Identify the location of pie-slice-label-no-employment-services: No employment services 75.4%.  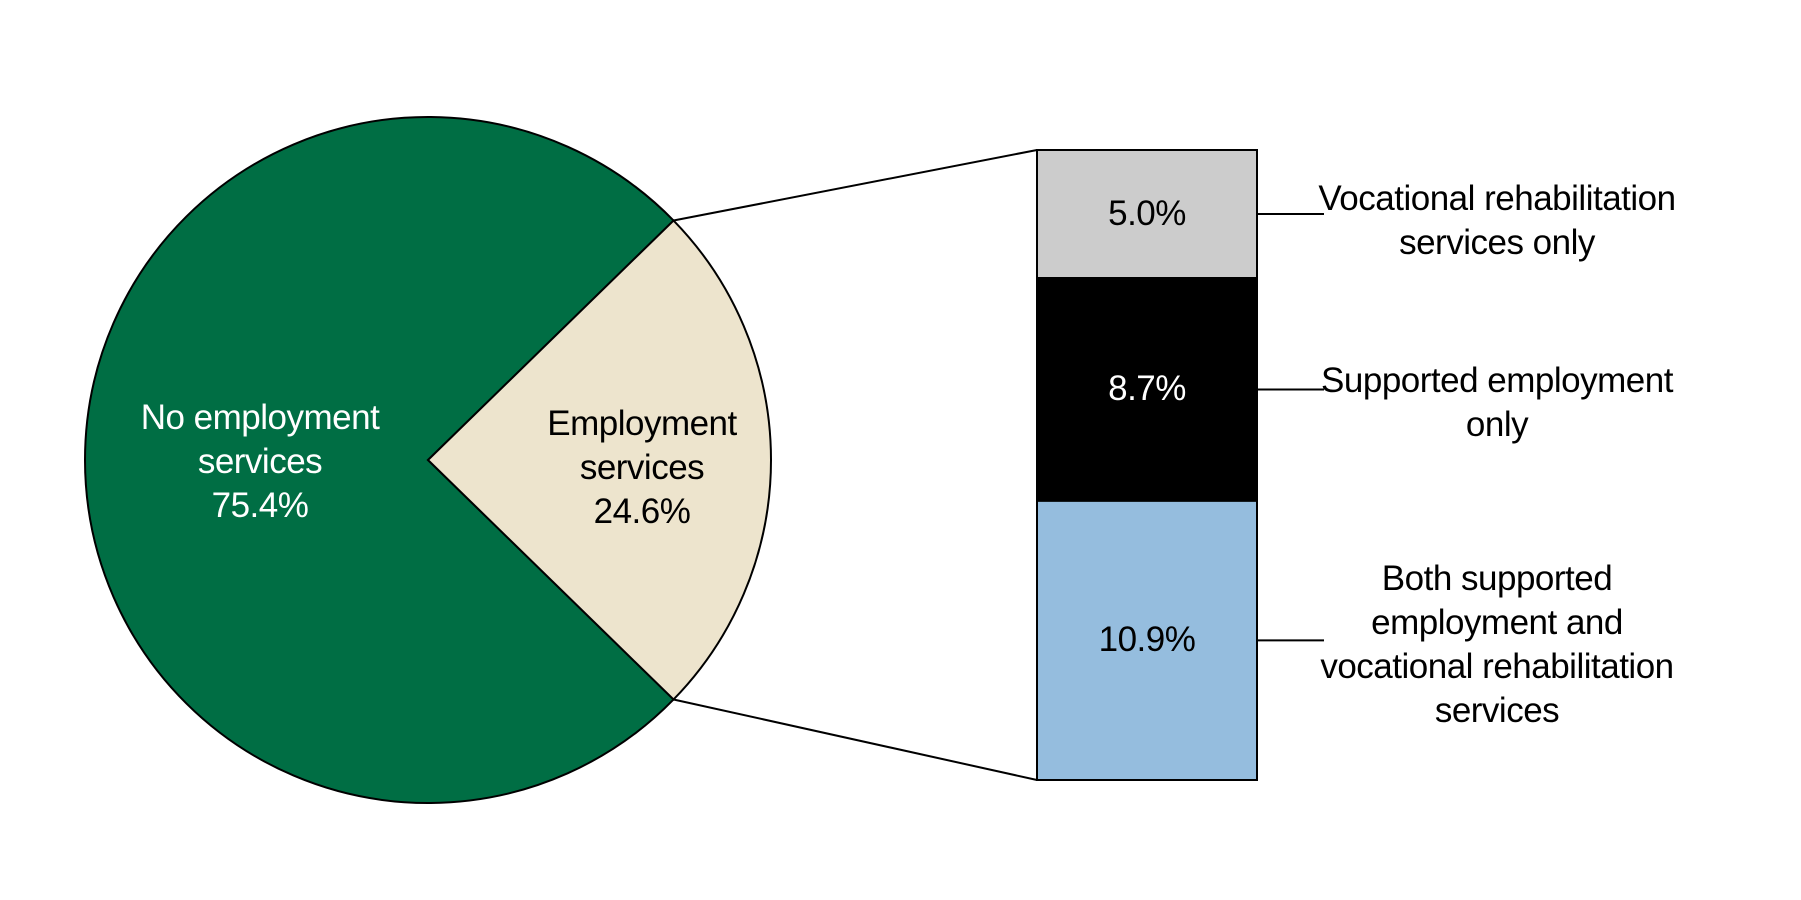
(260, 461).